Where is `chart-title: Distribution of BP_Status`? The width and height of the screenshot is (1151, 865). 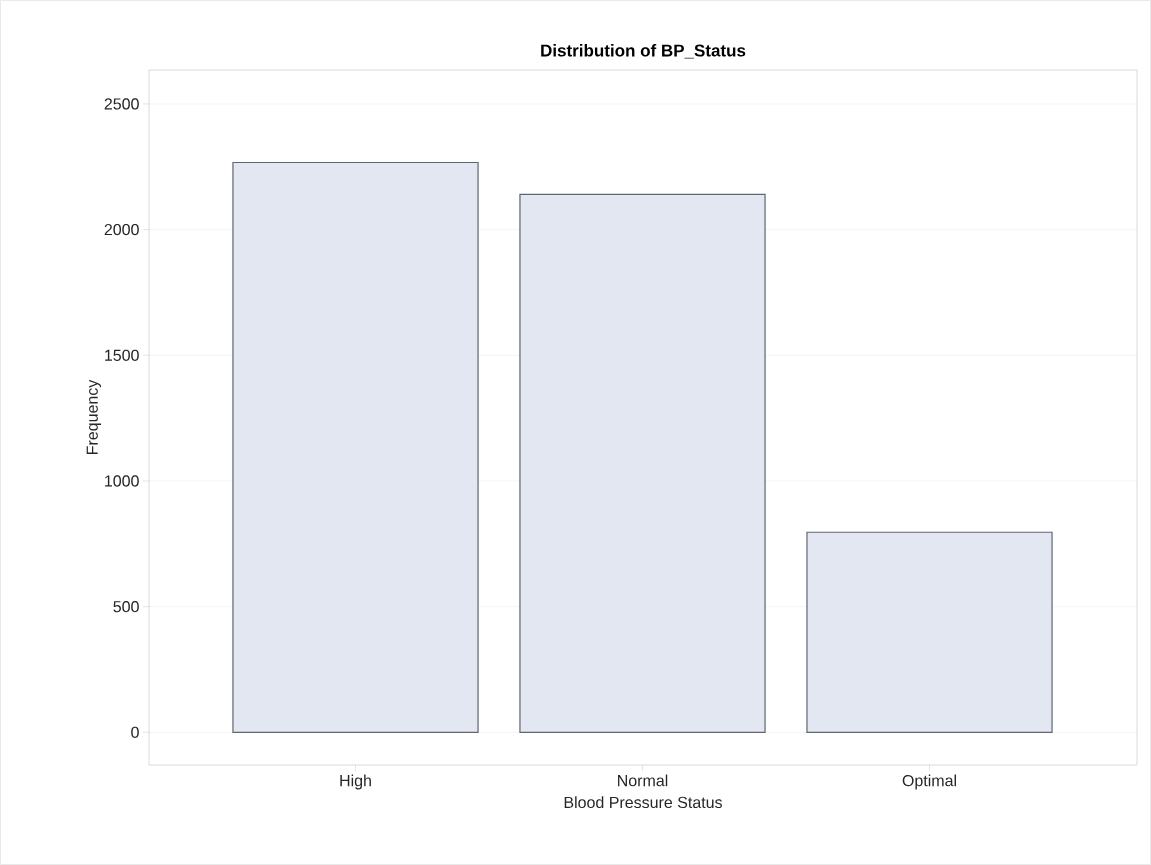
chart-title: Distribution of BP_Status is located at coordinates (643, 51).